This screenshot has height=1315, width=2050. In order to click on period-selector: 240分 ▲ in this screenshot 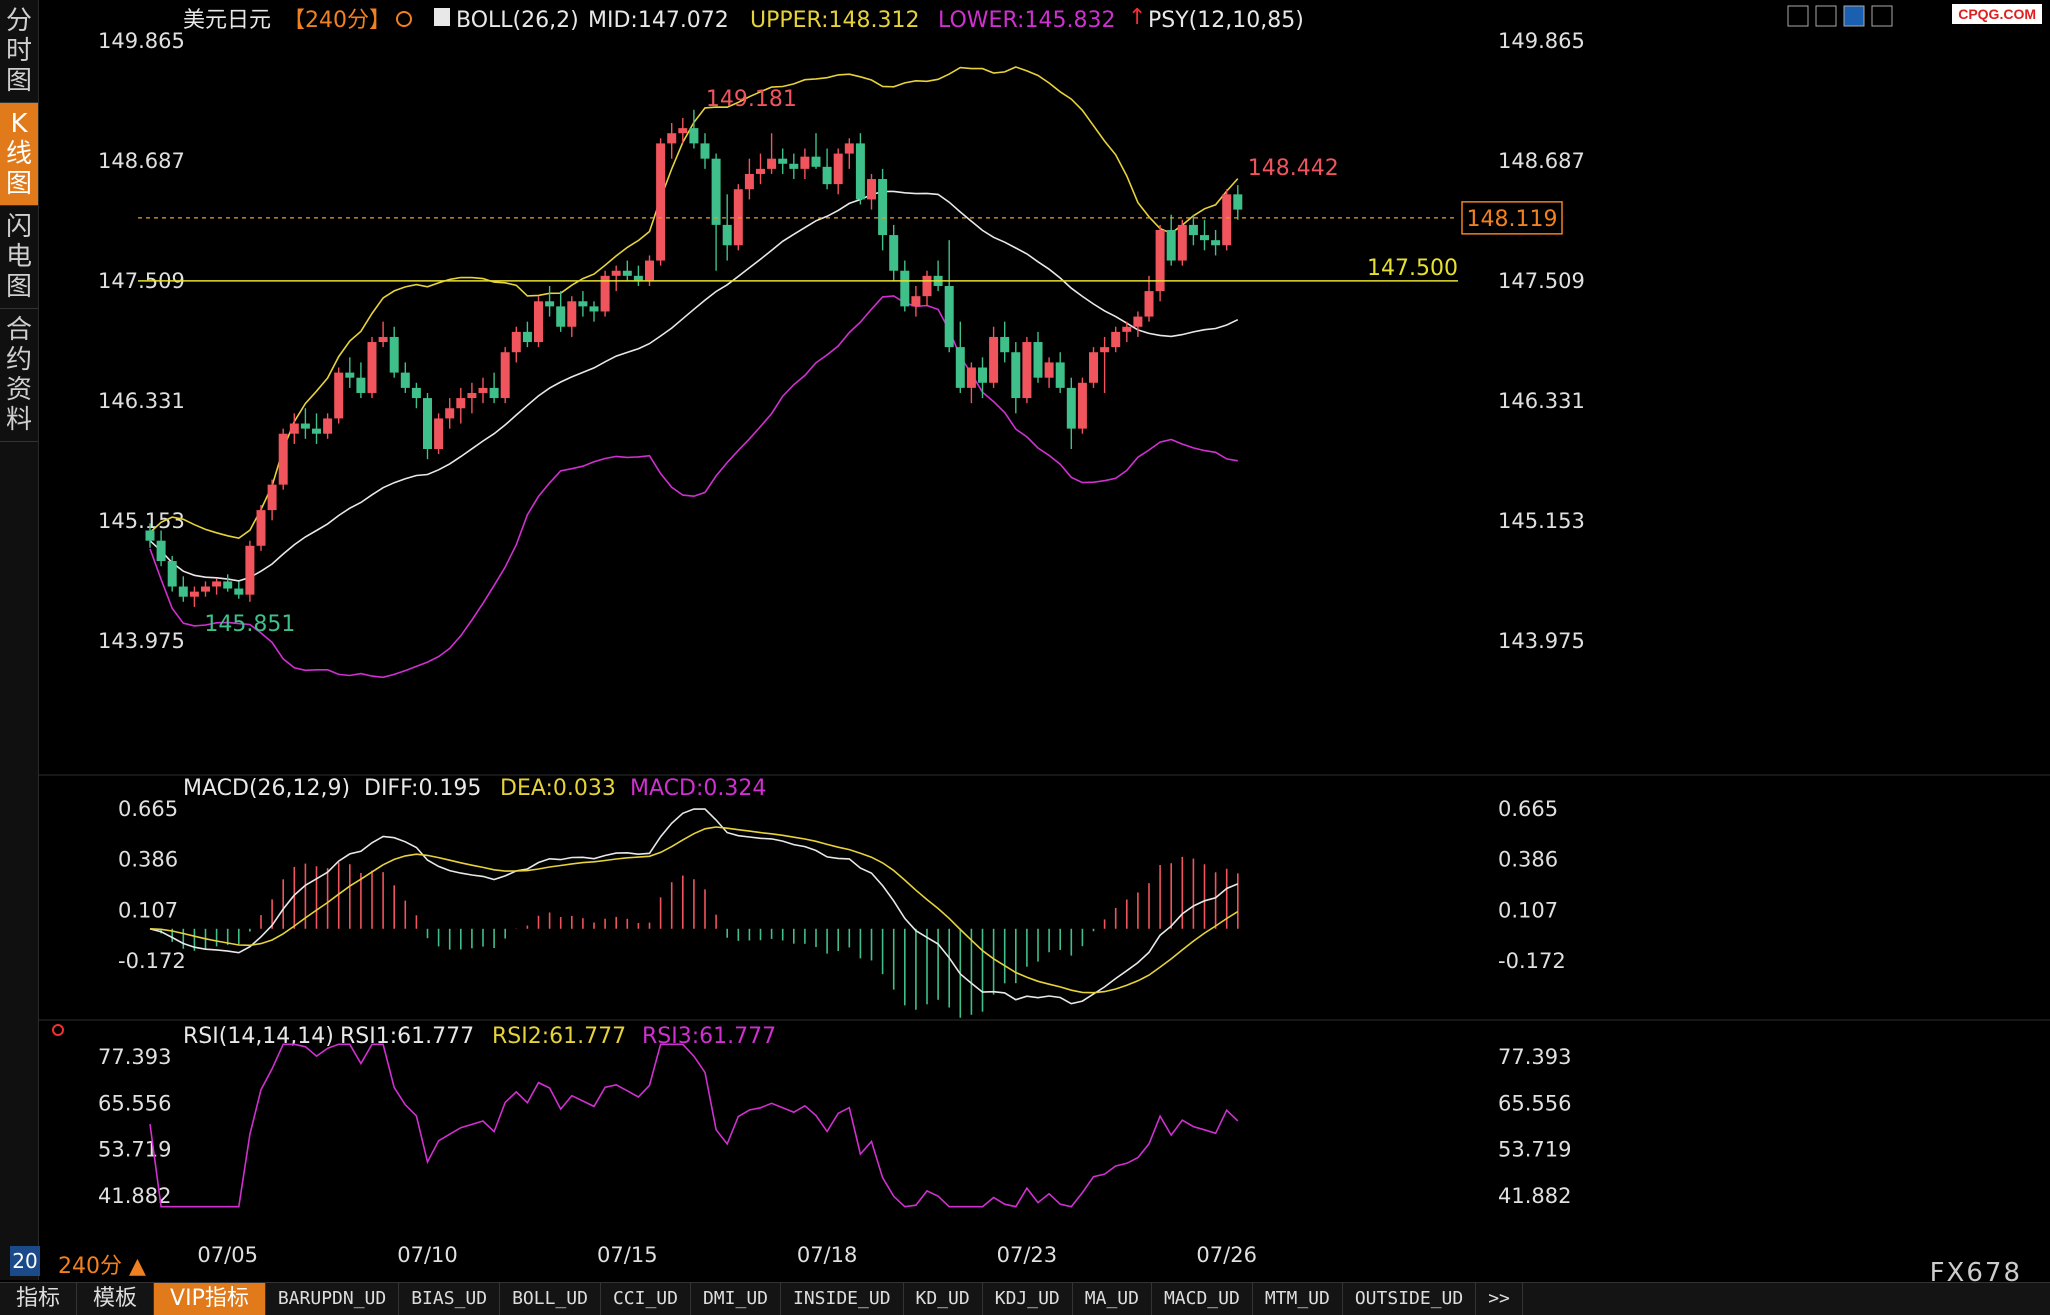, I will do `click(102, 1266)`.